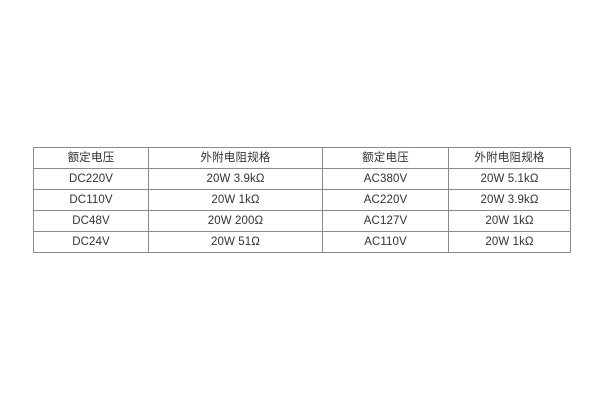  I want to click on table-row: DC48V 20W 200Ω AC127V 20W 1kΩ, so click(302, 221).